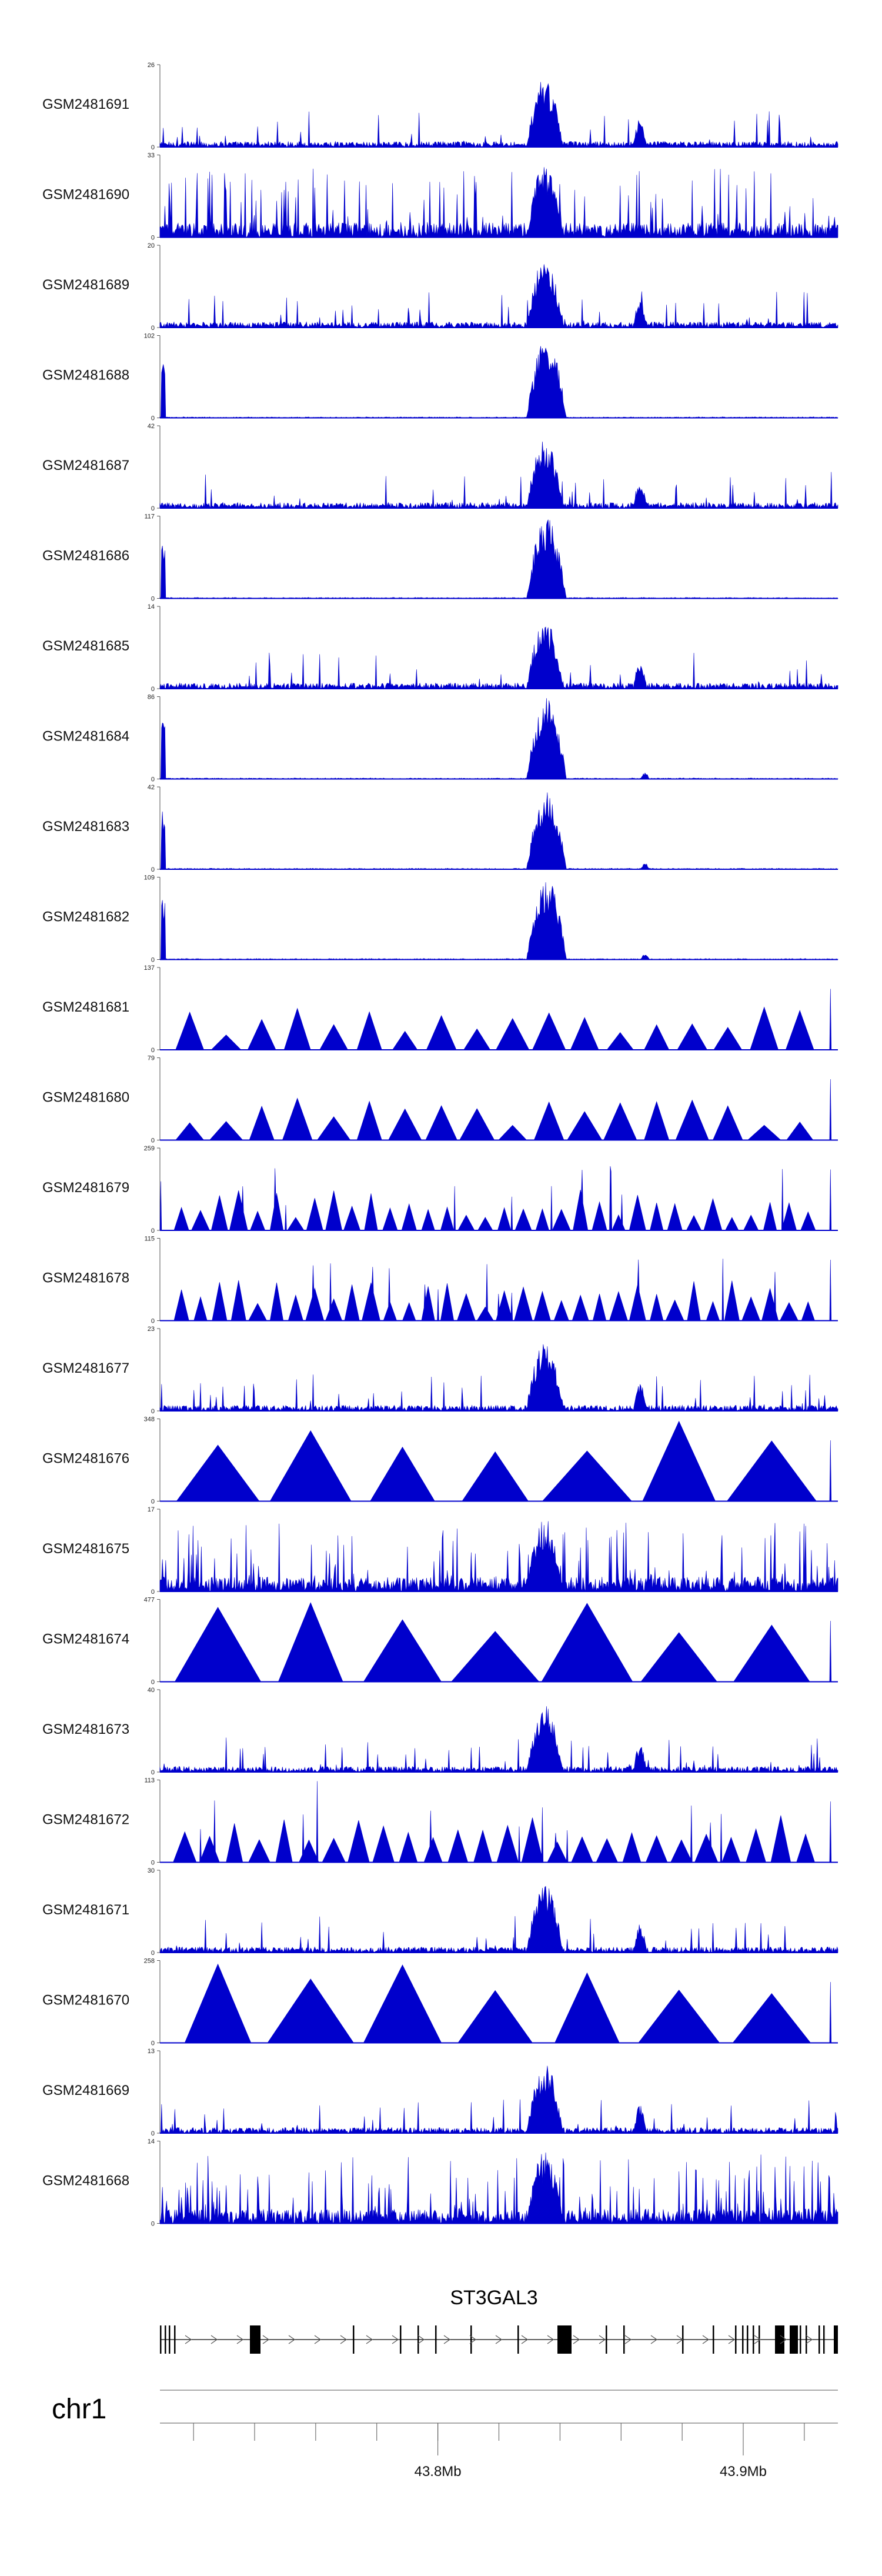 The height and width of the screenshot is (2576, 882). What do you see at coordinates (440, 287) in the screenshot?
I see `track: GSM2481689 20 0` at bounding box center [440, 287].